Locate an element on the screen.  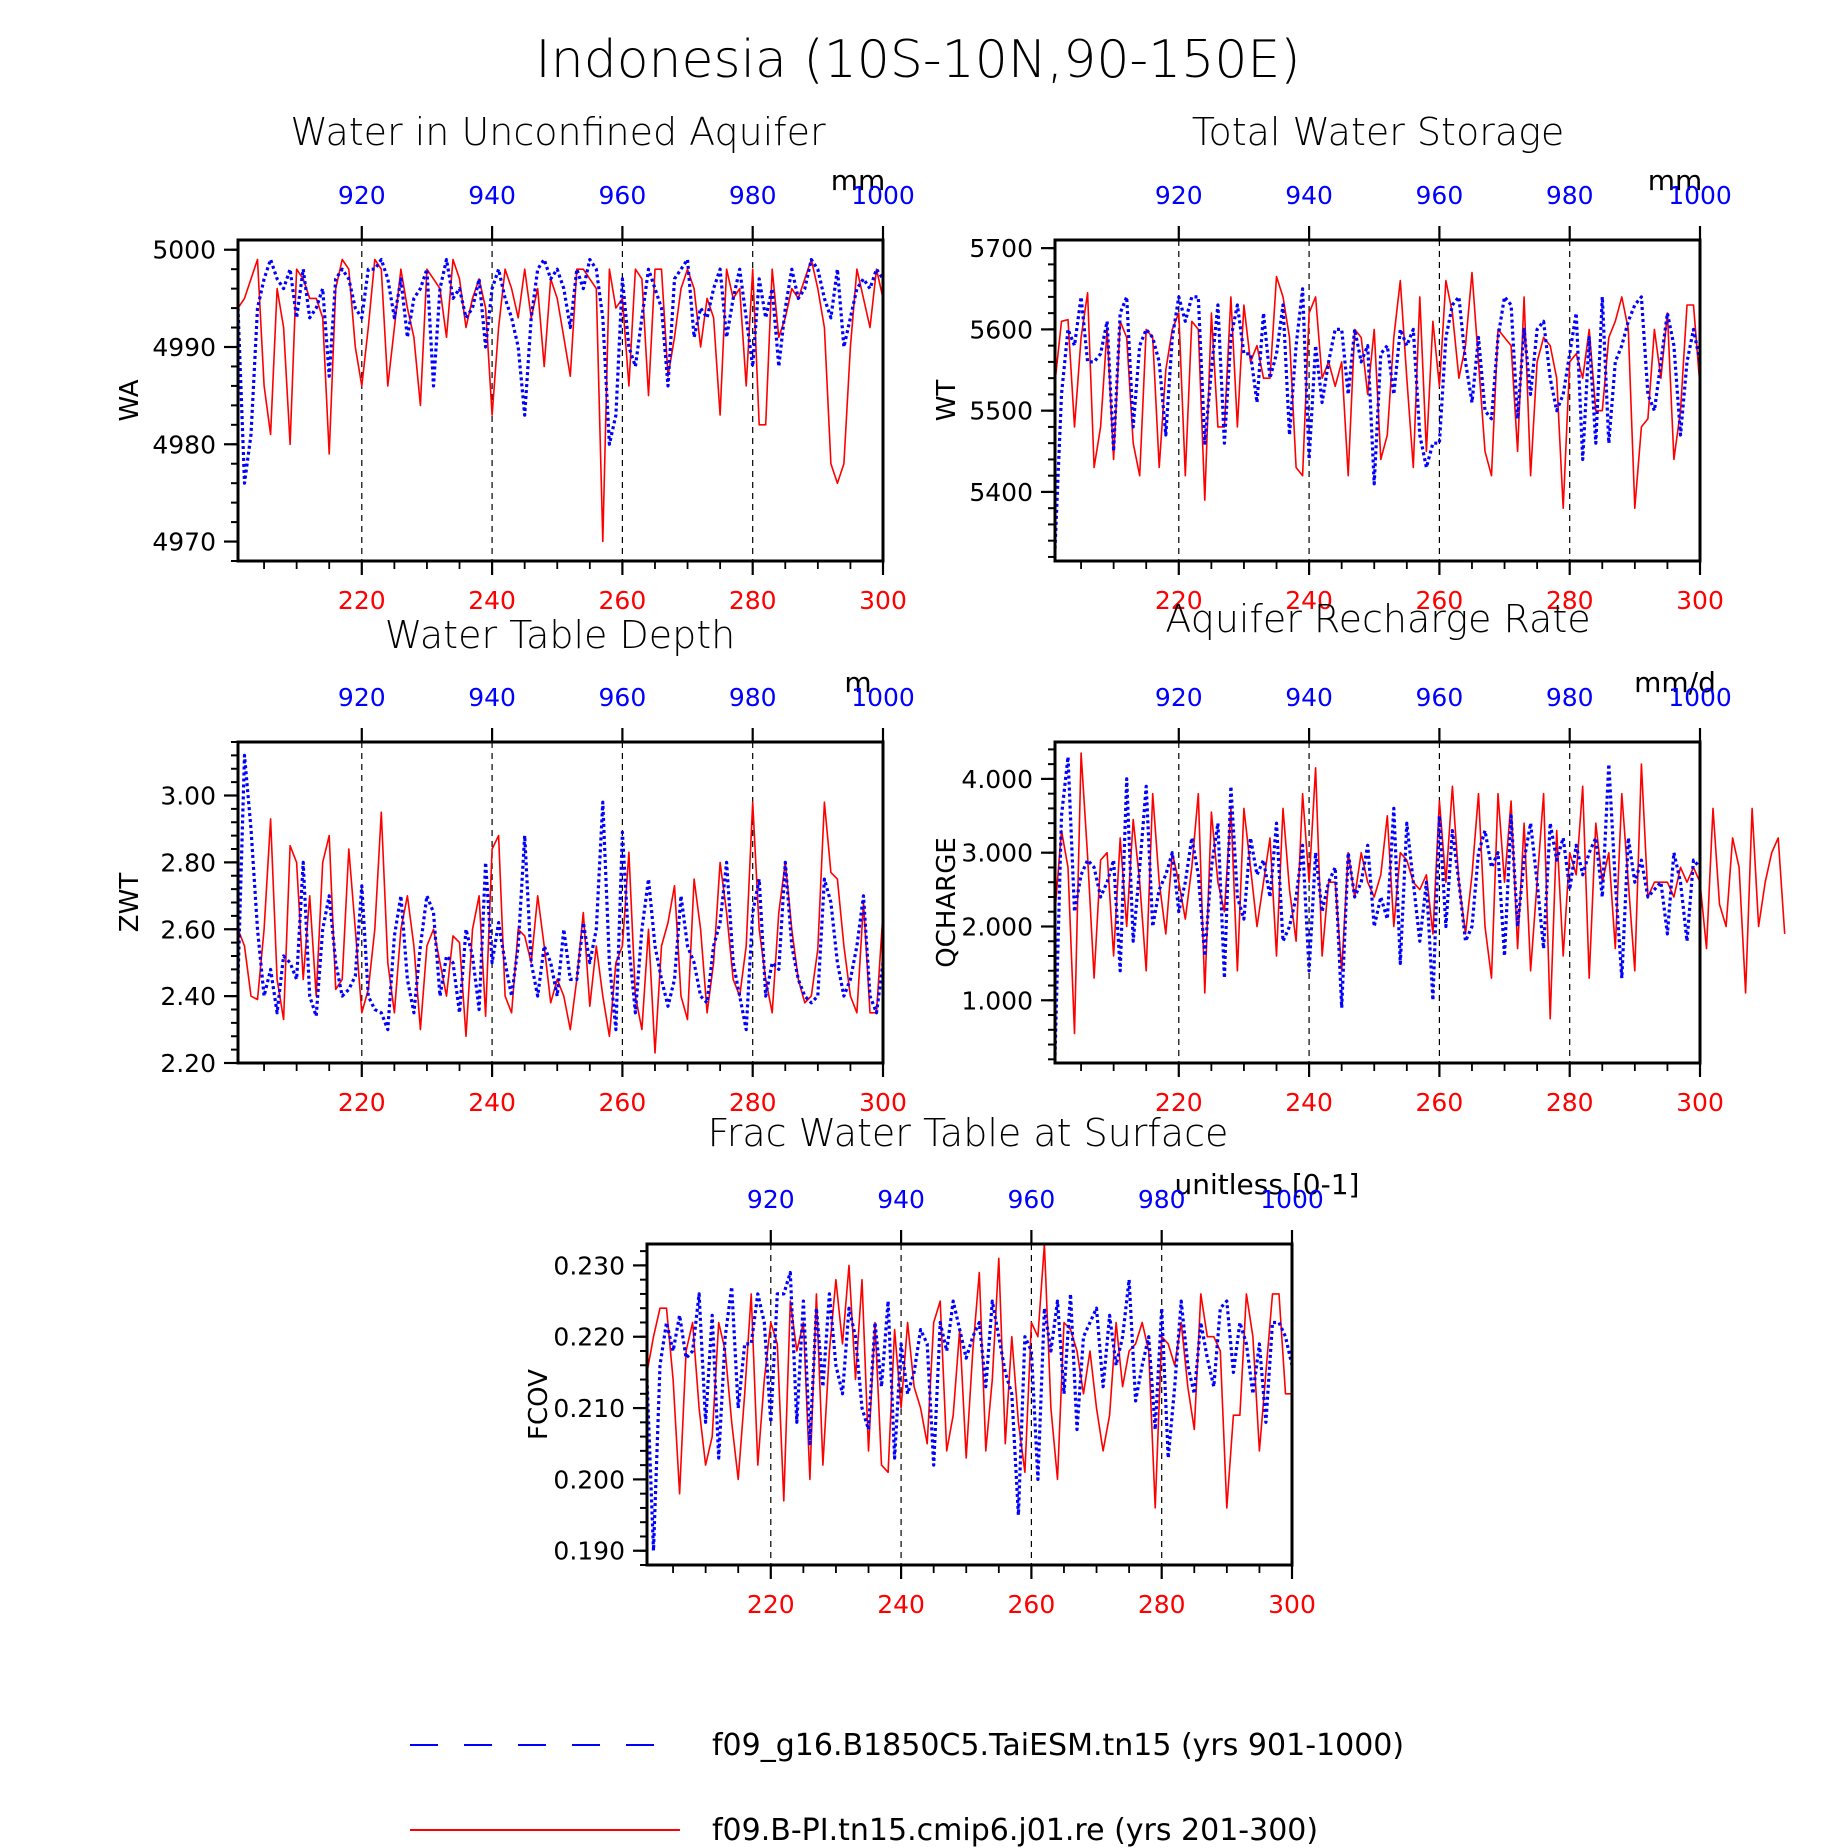
y-tick-label: 5600 is located at coordinates (1001, 329).